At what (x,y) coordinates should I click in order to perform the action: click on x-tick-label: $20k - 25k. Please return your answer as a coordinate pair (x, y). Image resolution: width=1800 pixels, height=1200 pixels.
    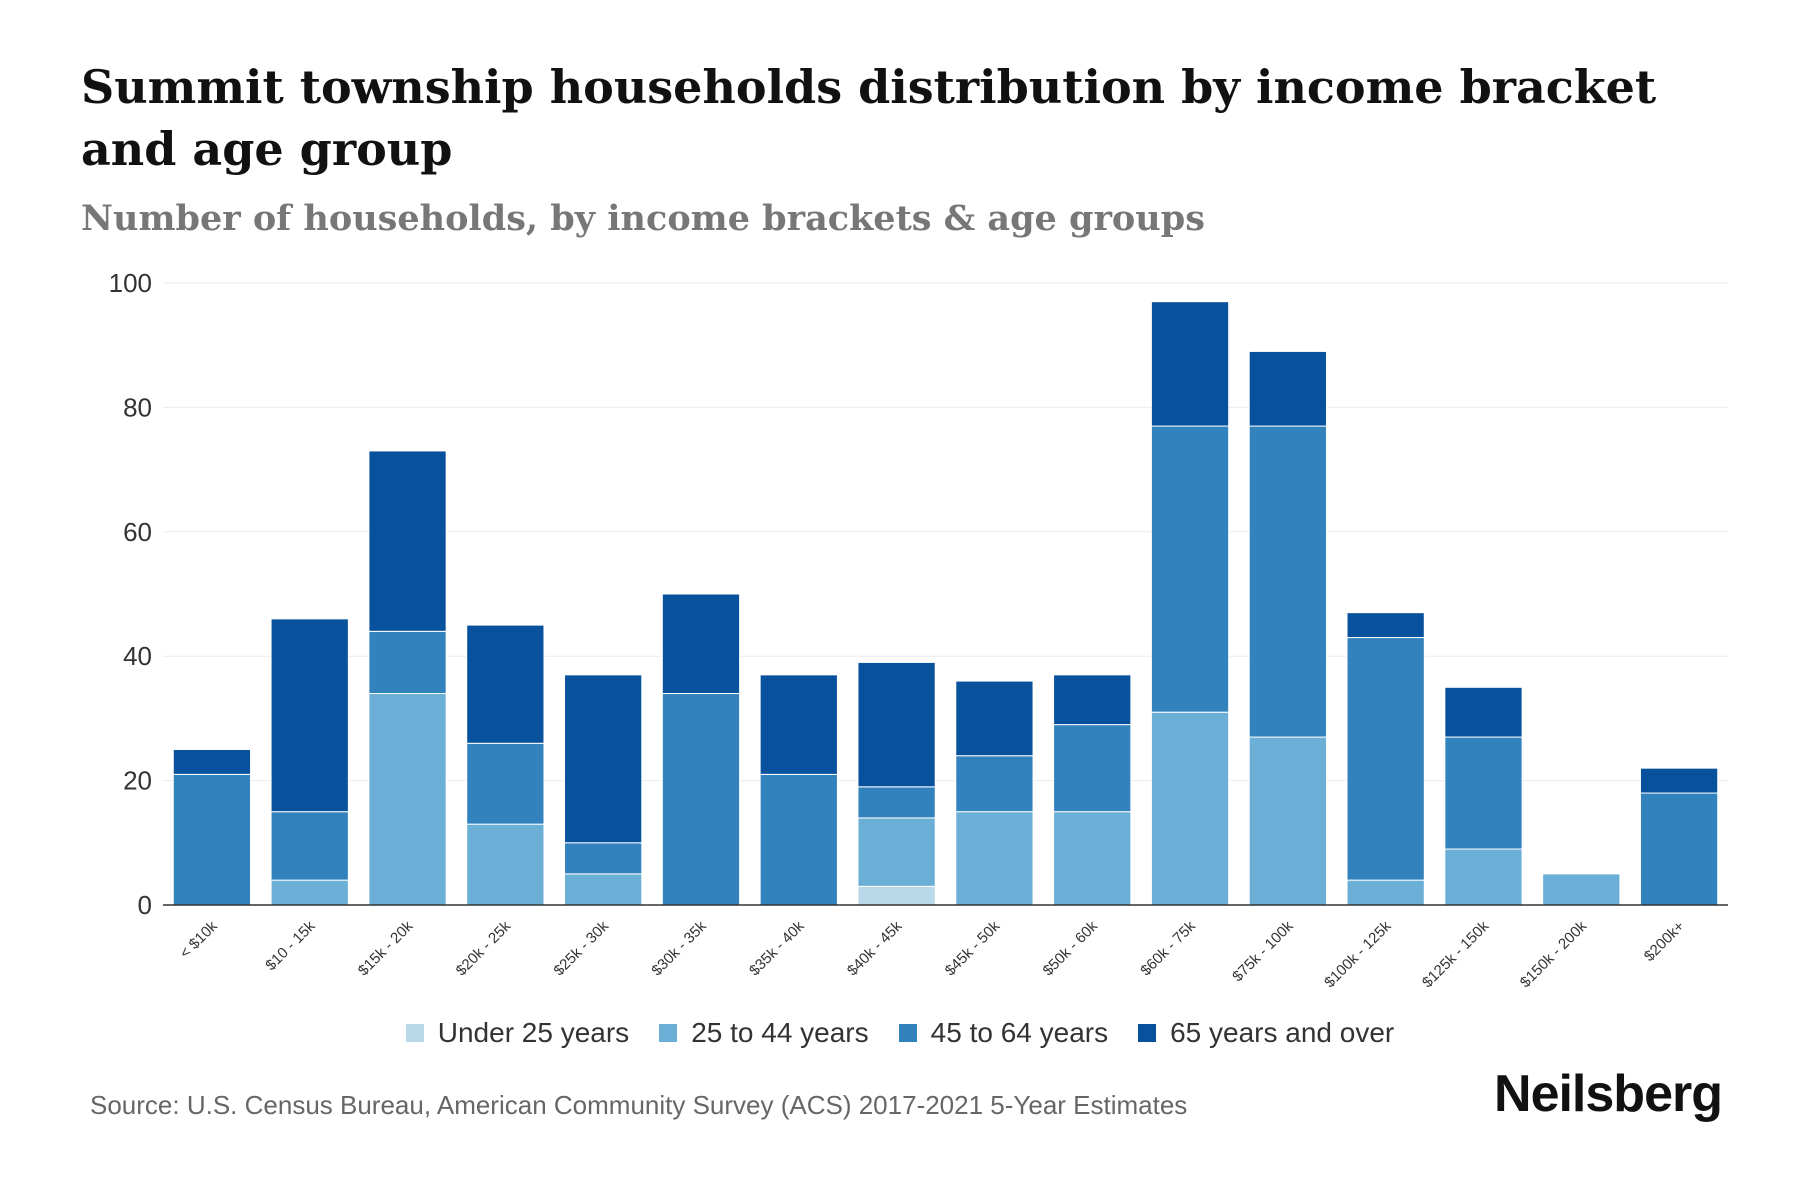
    Looking at the image, I should click on (484, 948).